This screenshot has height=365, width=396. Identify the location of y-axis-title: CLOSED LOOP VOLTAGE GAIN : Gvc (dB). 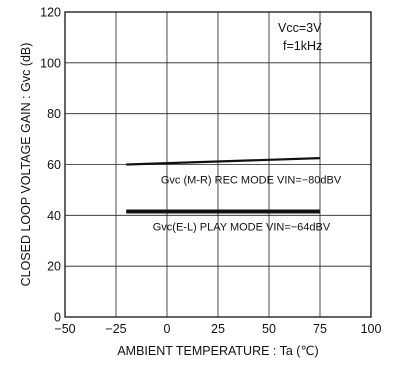
(26, 165).